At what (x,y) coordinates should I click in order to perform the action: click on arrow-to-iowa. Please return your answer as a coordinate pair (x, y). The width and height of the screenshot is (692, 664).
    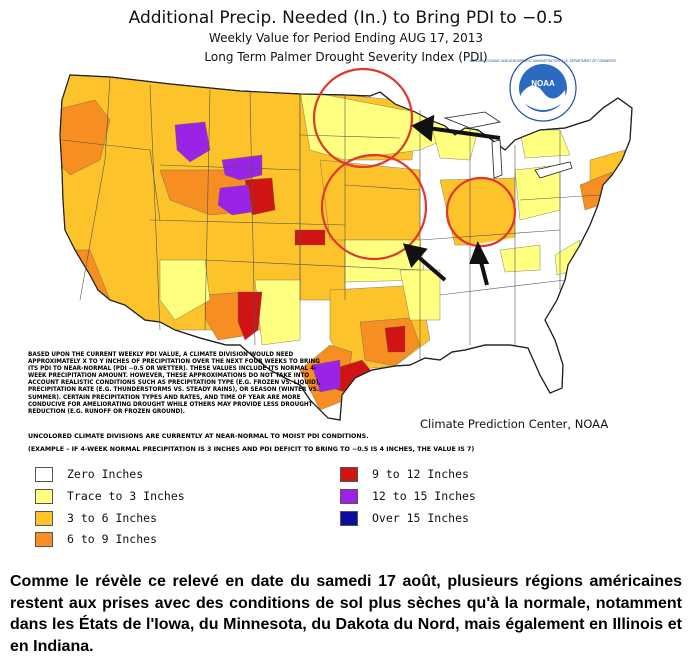
    Looking at the image, I should click on (430, 267).